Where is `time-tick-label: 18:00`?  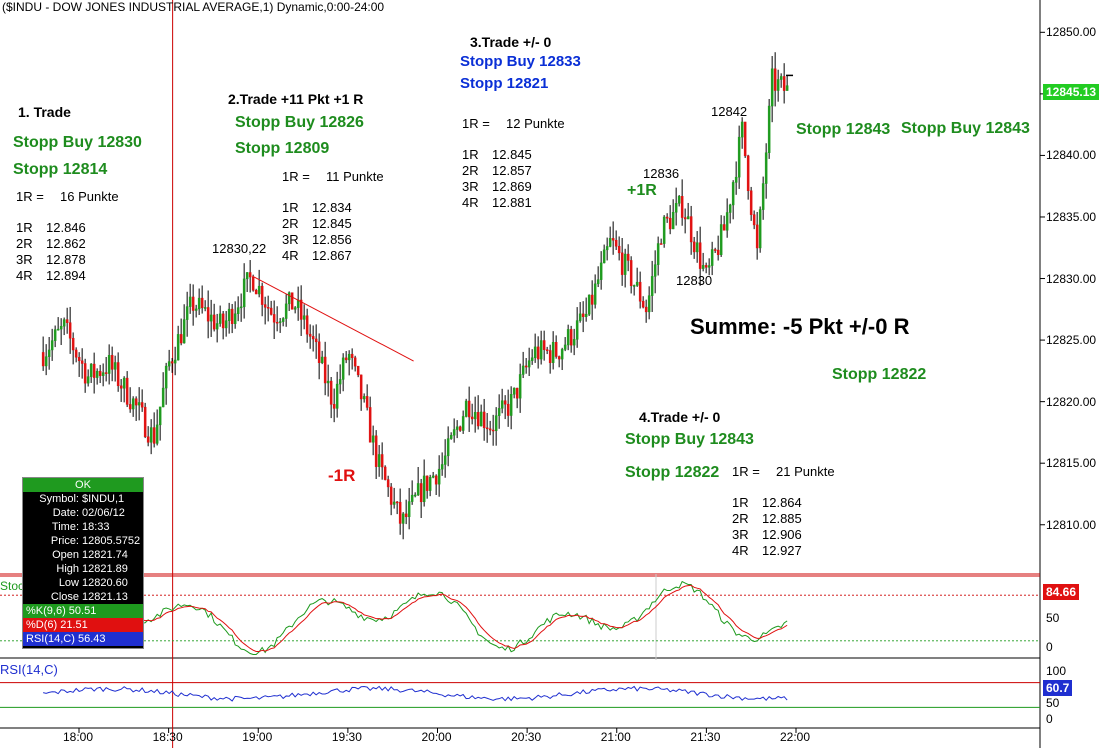 time-tick-label: 18:00 is located at coordinates (78, 737).